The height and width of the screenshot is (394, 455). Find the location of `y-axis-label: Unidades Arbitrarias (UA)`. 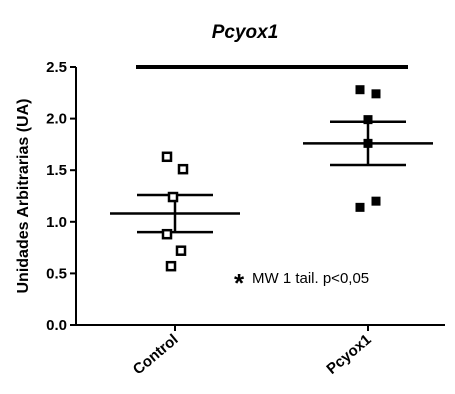

y-axis-label: Unidades Arbitrarias (UA) is located at coordinates (23, 196).